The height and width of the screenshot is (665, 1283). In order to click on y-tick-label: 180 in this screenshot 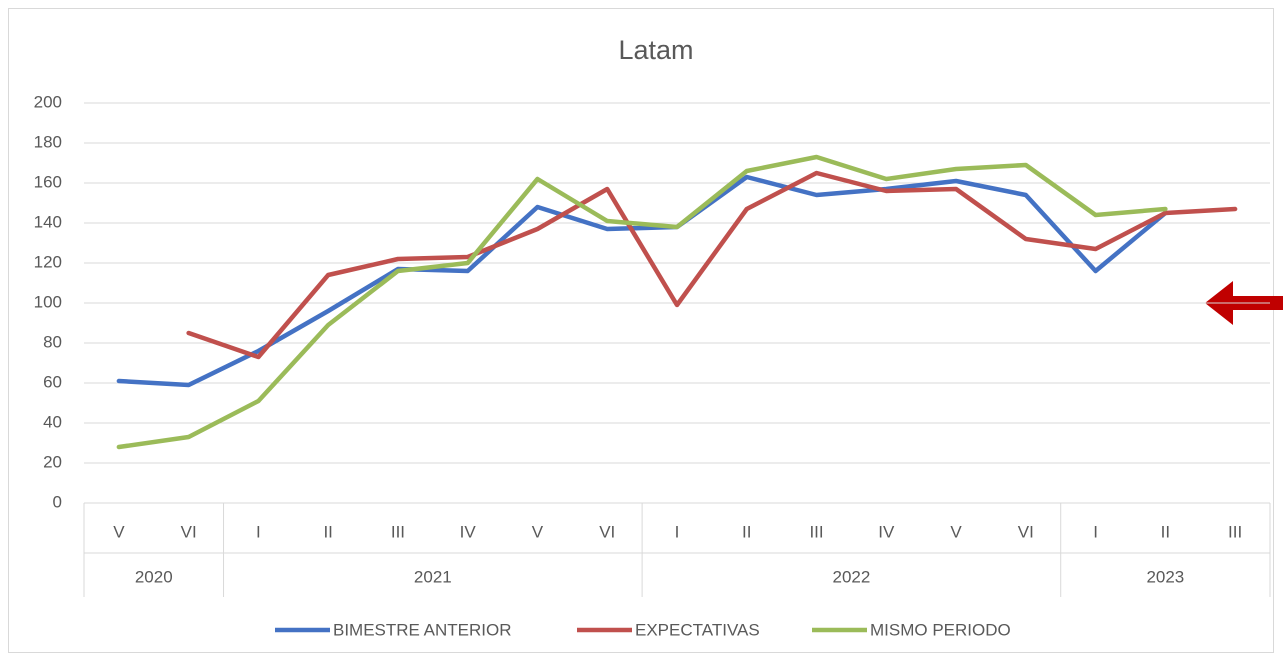, I will do `click(48, 141)`.